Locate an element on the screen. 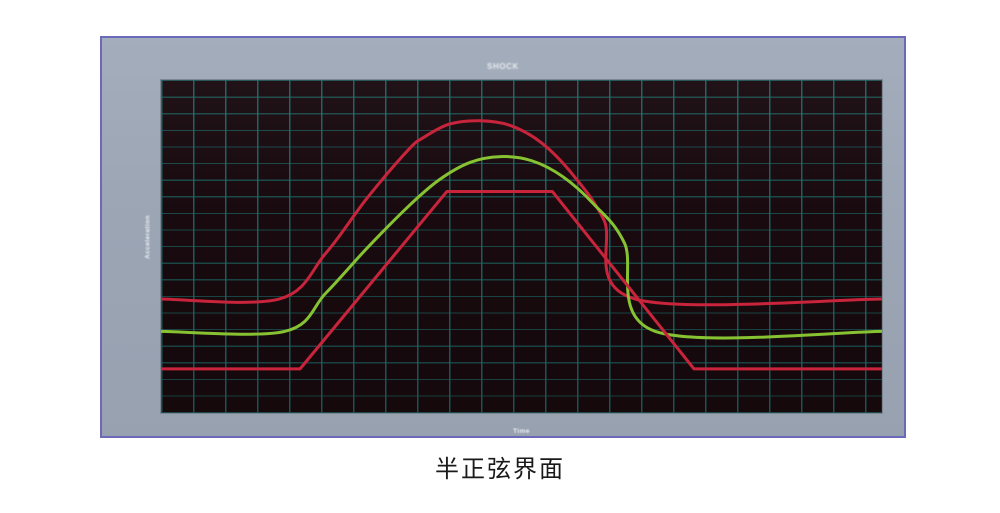  figure-caption: 半正弦界面 is located at coordinates (500, 469).